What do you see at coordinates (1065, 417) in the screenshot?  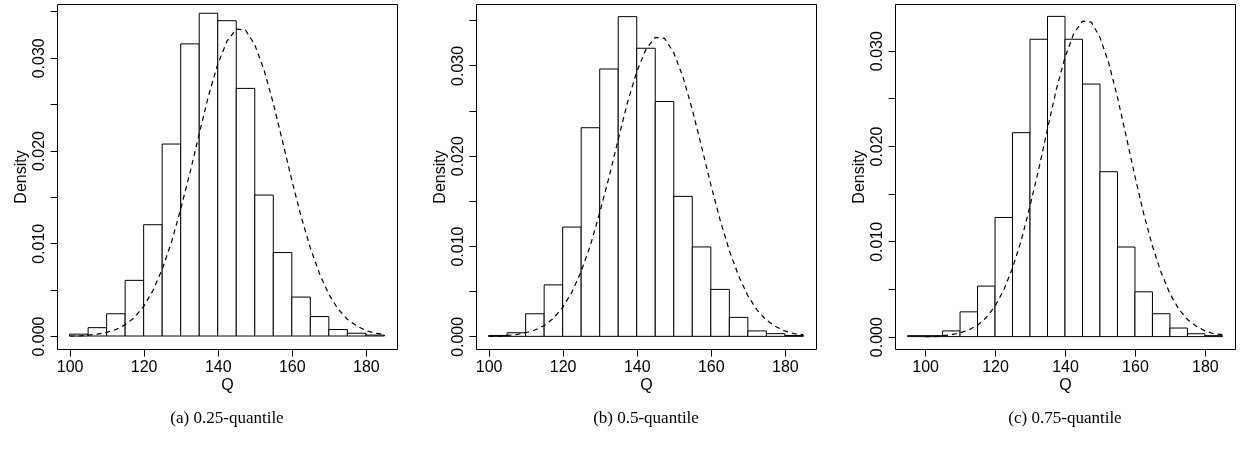 I see `text: (c) 0.75-quantile` at bounding box center [1065, 417].